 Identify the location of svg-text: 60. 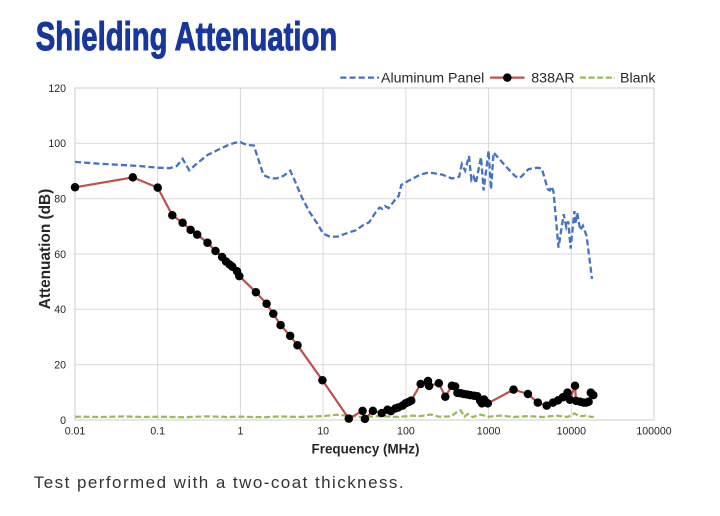
(60, 255).